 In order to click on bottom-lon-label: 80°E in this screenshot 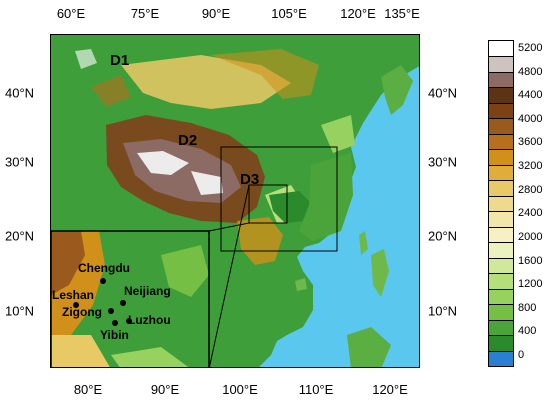, I will do `click(88, 389)`.